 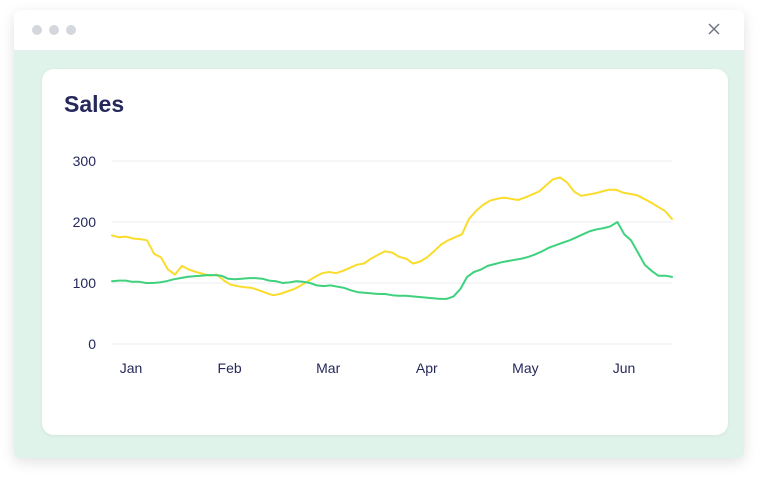 I want to click on y-tick-label: 100, so click(x=85, y=283).